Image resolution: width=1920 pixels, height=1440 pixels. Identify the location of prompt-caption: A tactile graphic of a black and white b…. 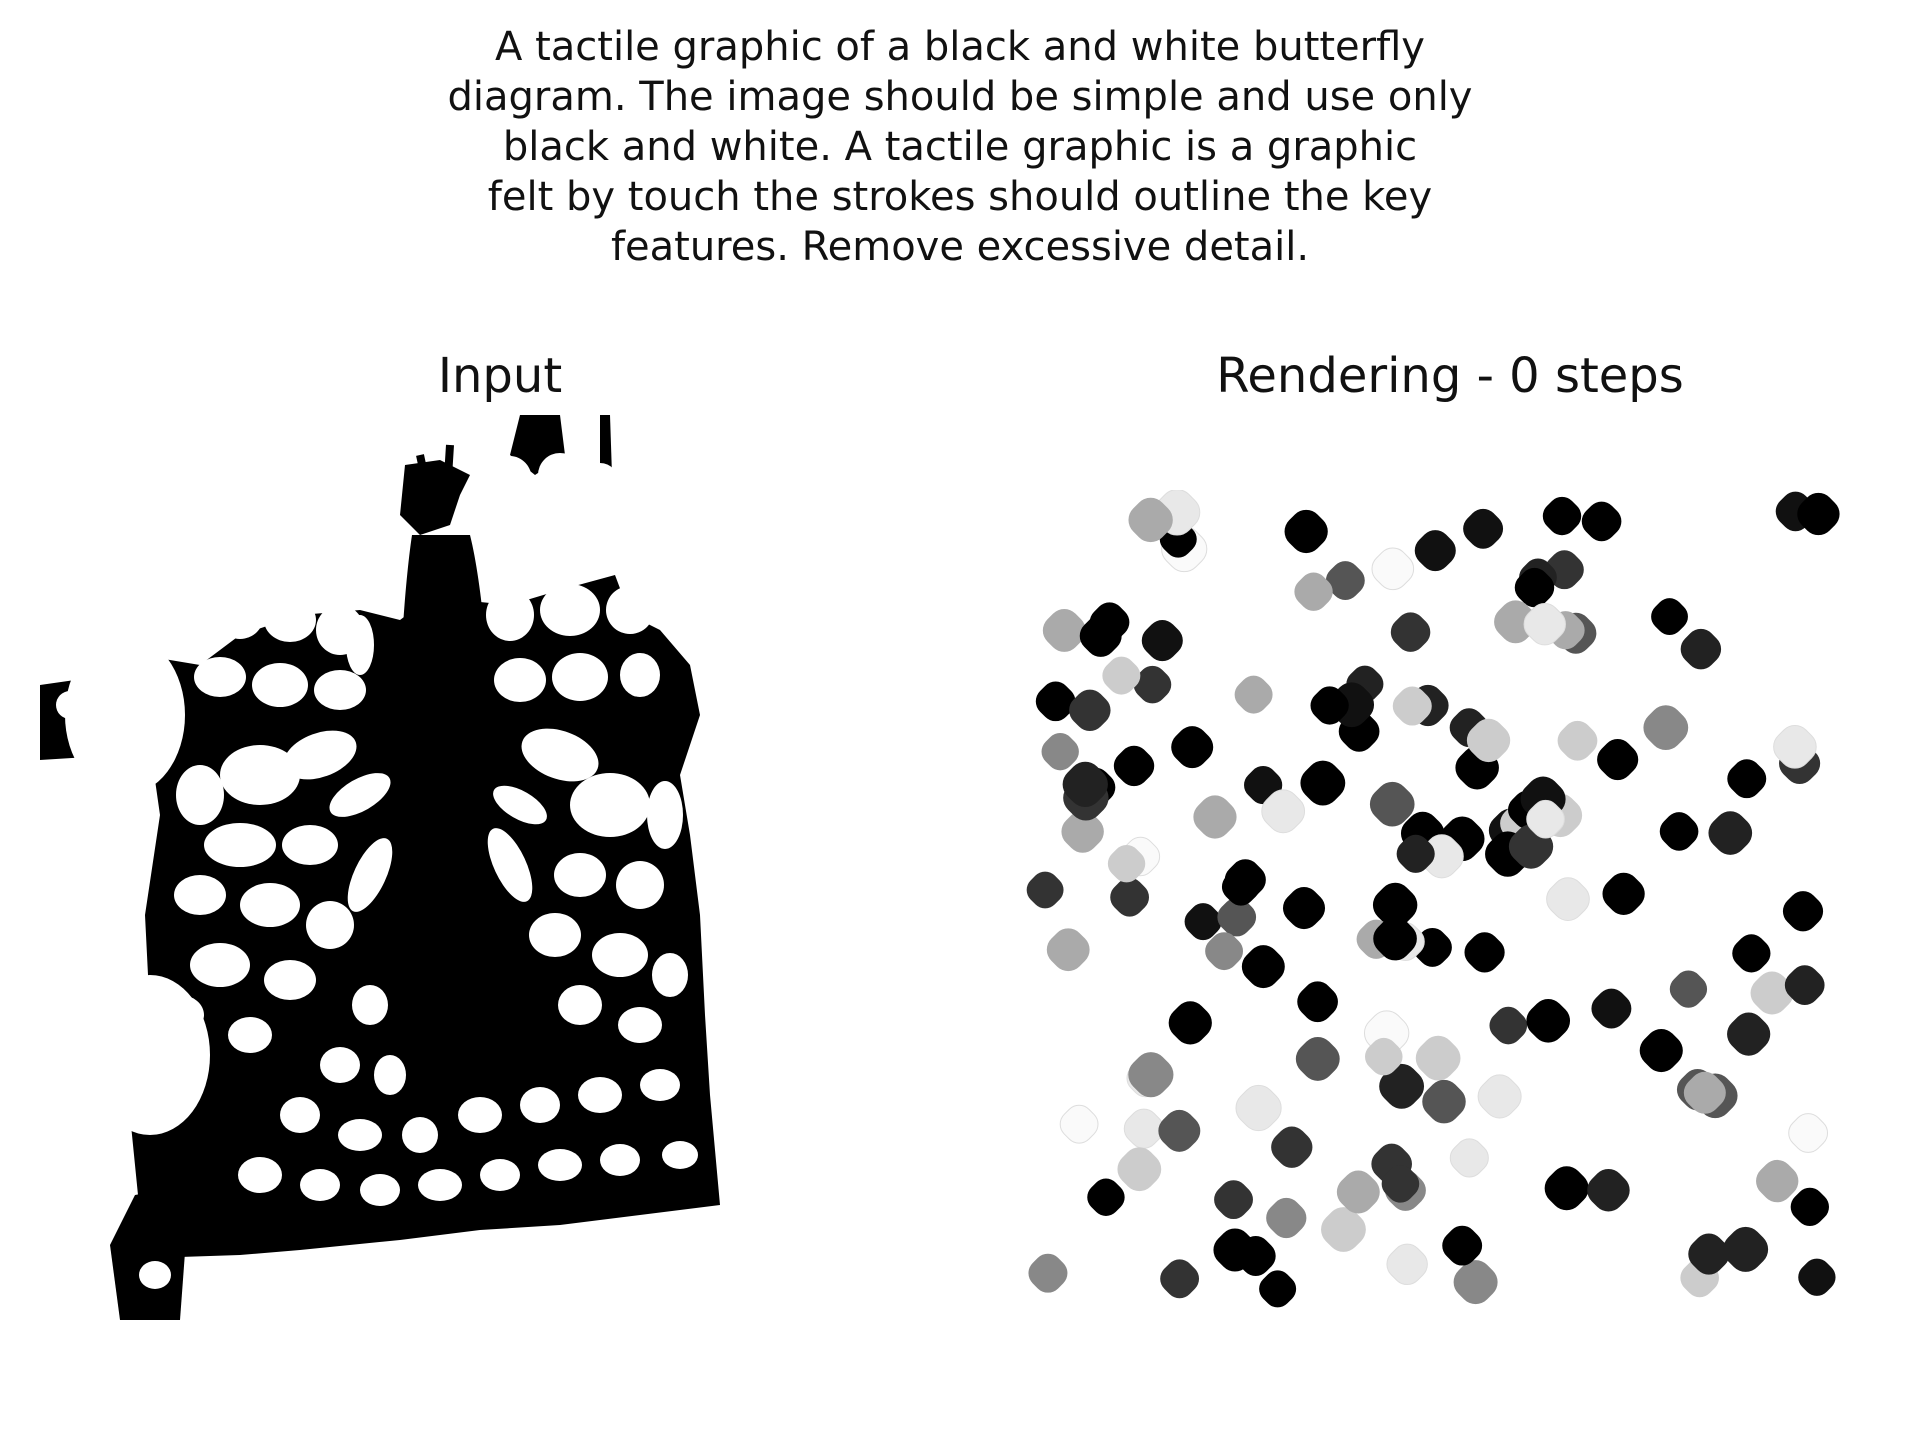
(960, 147).